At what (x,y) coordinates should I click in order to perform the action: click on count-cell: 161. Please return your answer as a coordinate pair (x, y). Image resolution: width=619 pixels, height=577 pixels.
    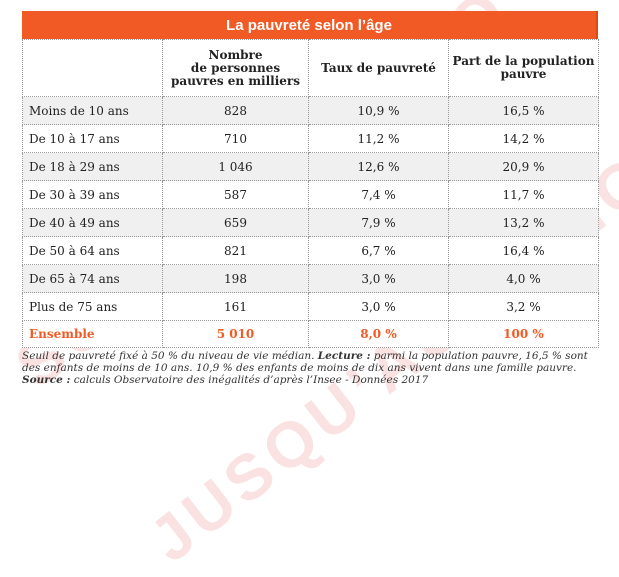
    Looking at the image, I should click on (235, 306).